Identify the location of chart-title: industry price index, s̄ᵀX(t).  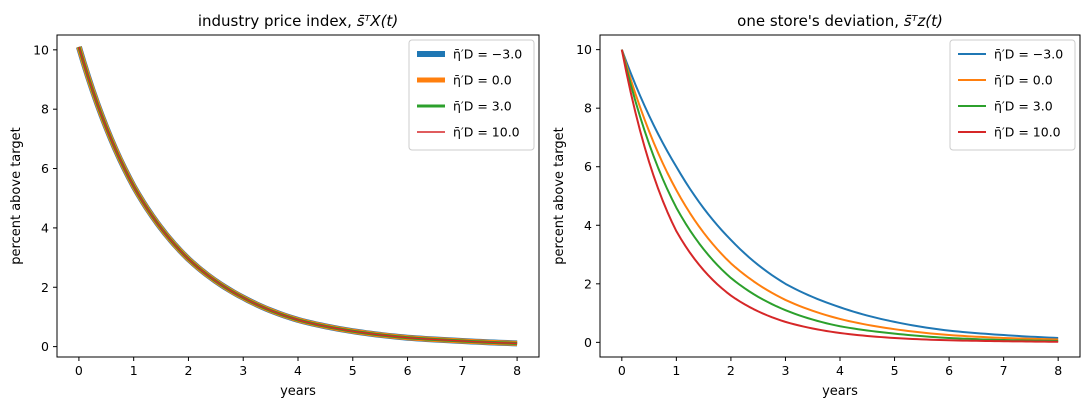
(298, 21).